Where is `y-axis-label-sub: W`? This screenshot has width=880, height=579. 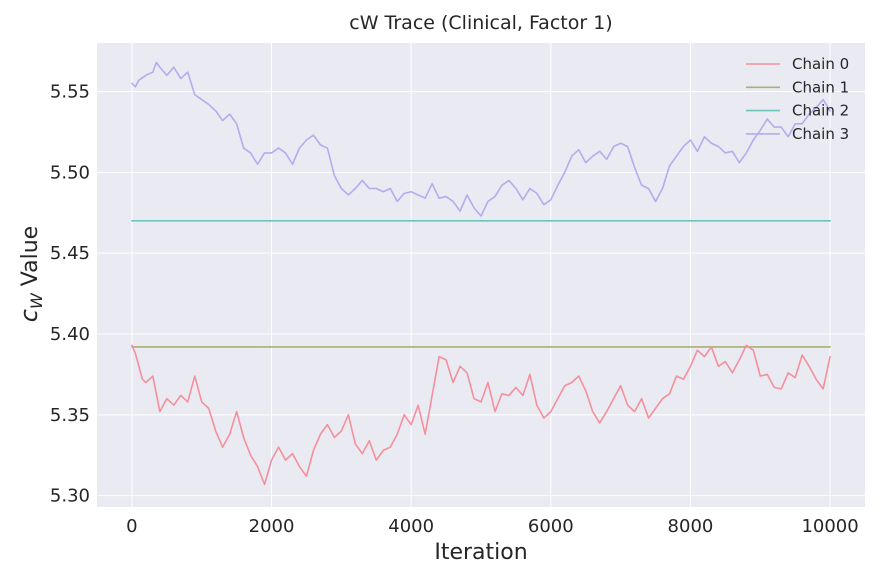
y-axis-label-sub: W is located at coordinates (36, 300).